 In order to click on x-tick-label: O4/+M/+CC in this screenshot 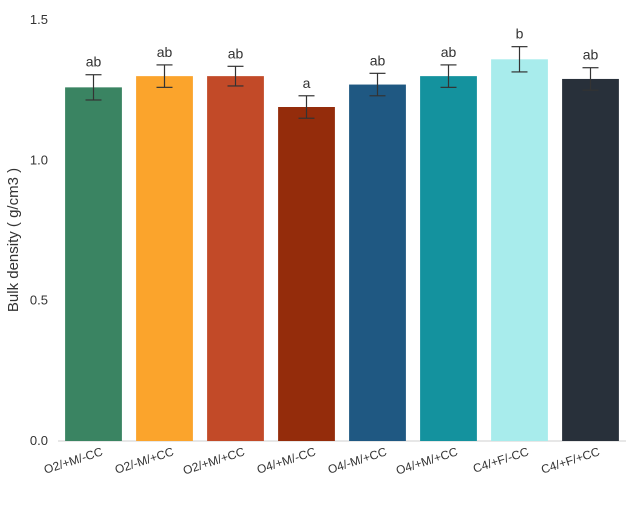, I will do `click(427, 460)`.